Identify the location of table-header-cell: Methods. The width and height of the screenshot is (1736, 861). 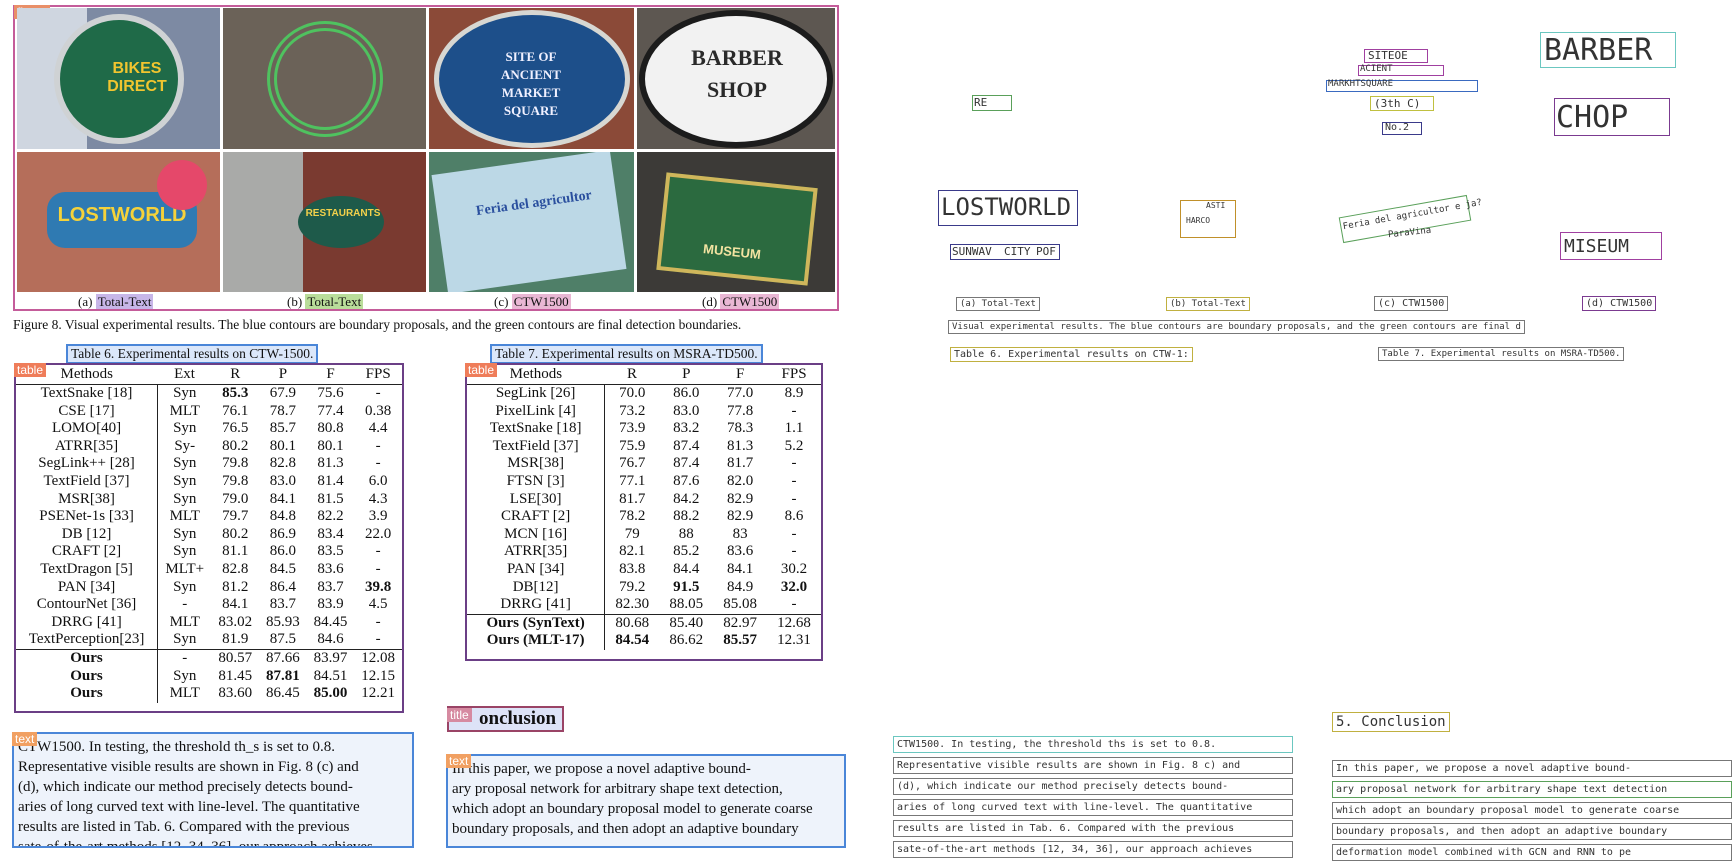
(87, 375).